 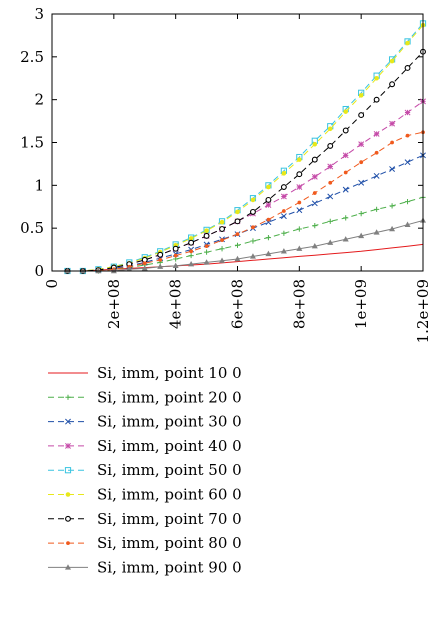 What do you see at coordinates (169, 373) in the screenshot?
I see `legend-label: Si, imm, point 10 0` at bounding box center [169, 373].